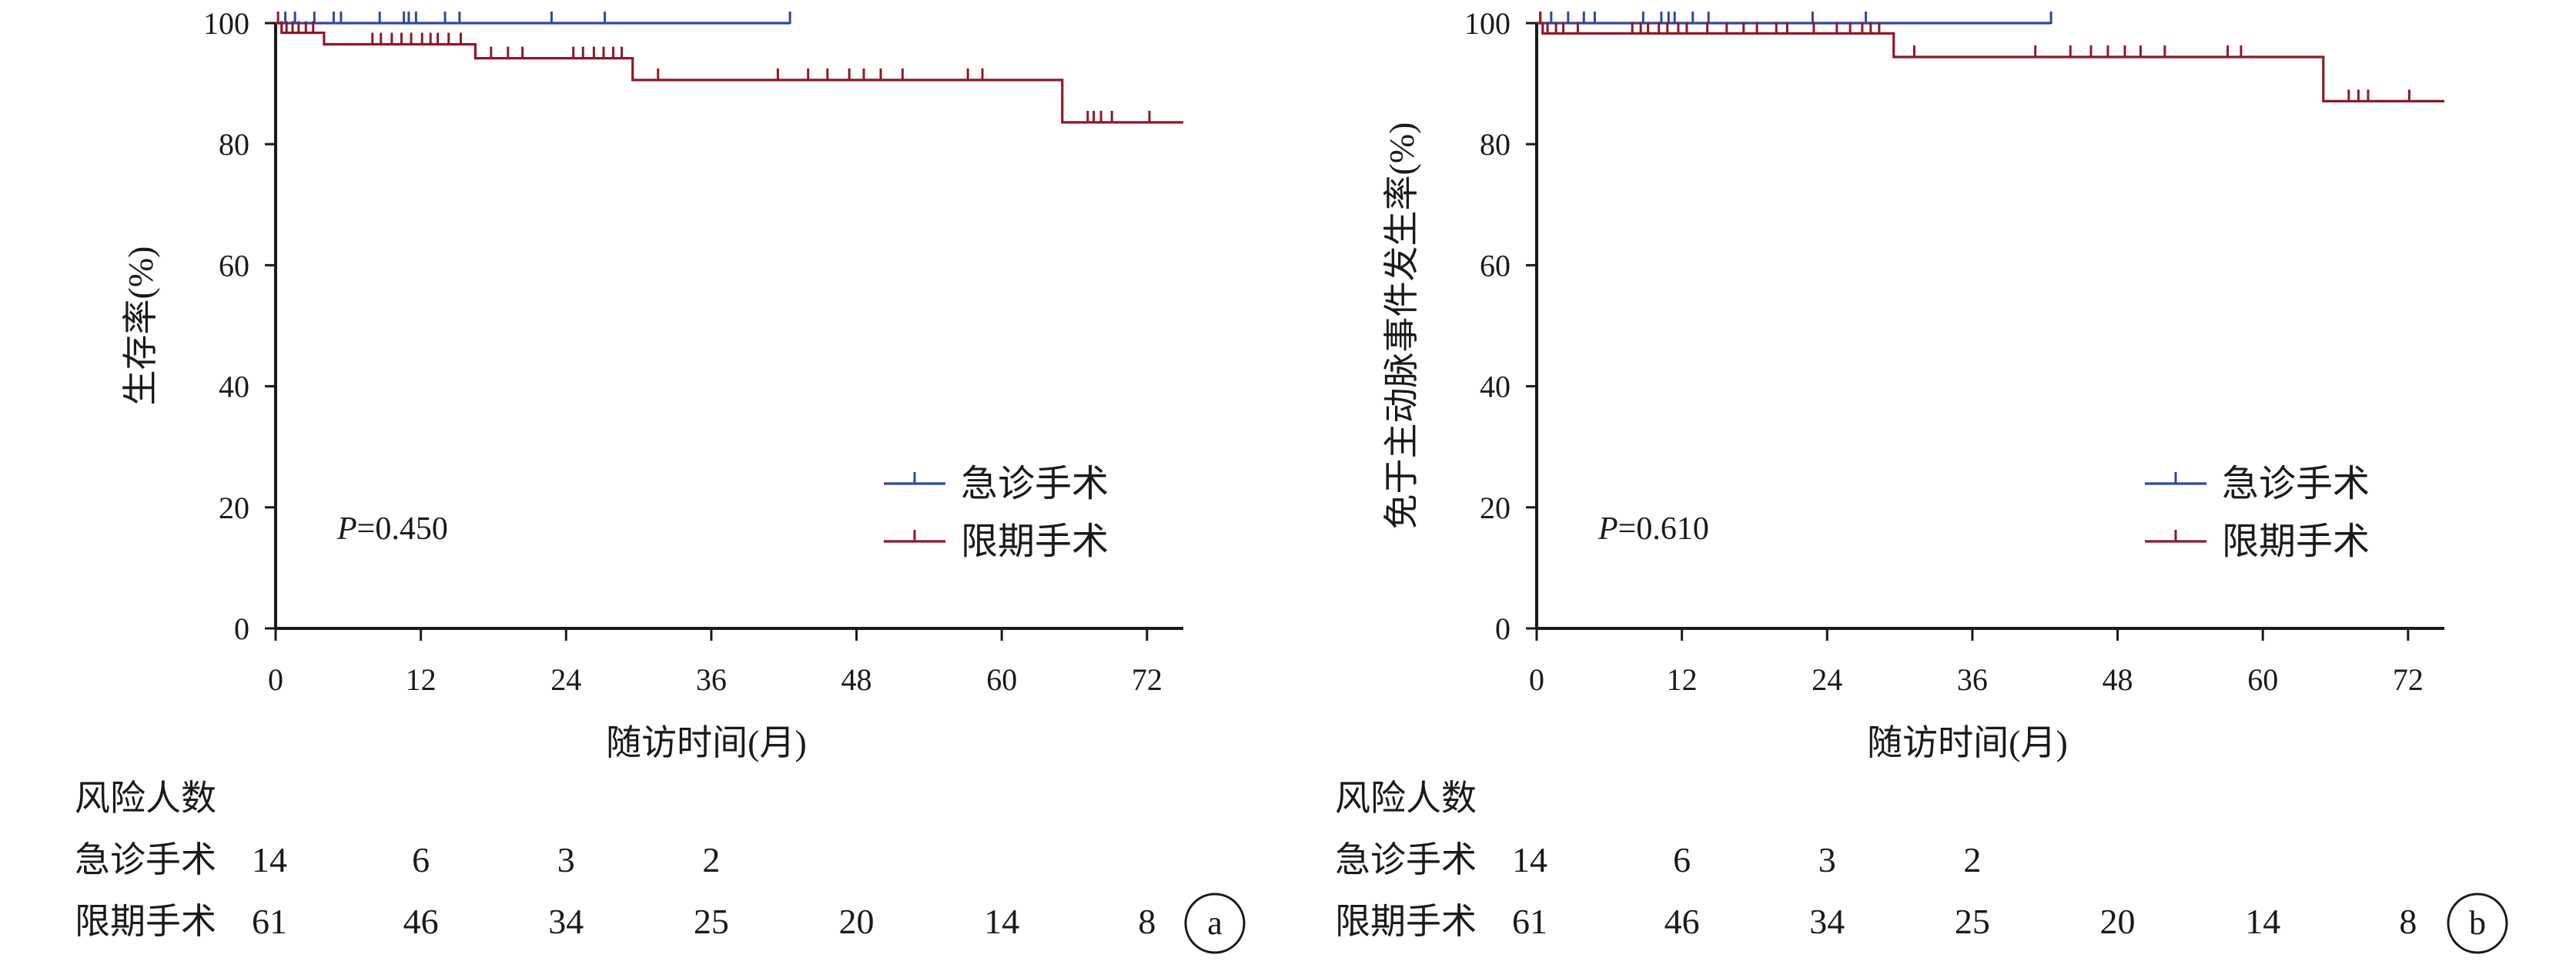  I want to click on p-value-annotation: P=0.450, so click(392, 529).